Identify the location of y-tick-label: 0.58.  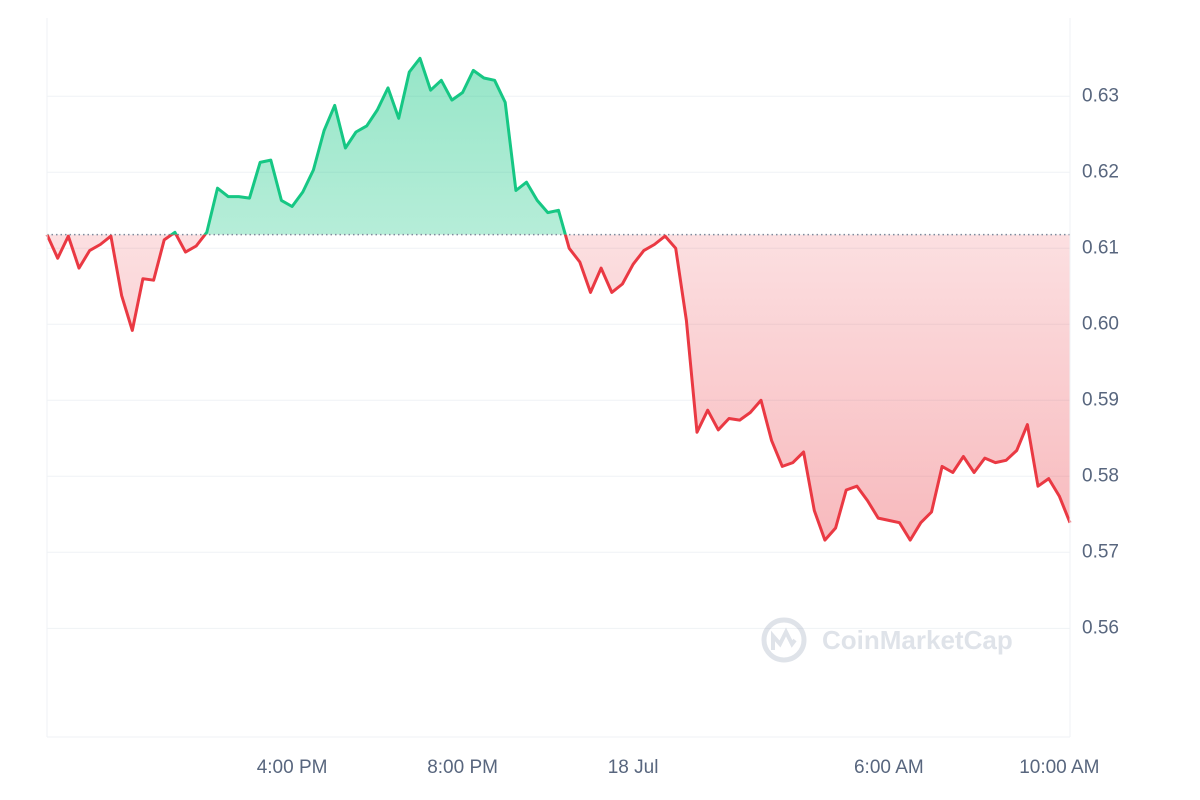
(1100, 475).